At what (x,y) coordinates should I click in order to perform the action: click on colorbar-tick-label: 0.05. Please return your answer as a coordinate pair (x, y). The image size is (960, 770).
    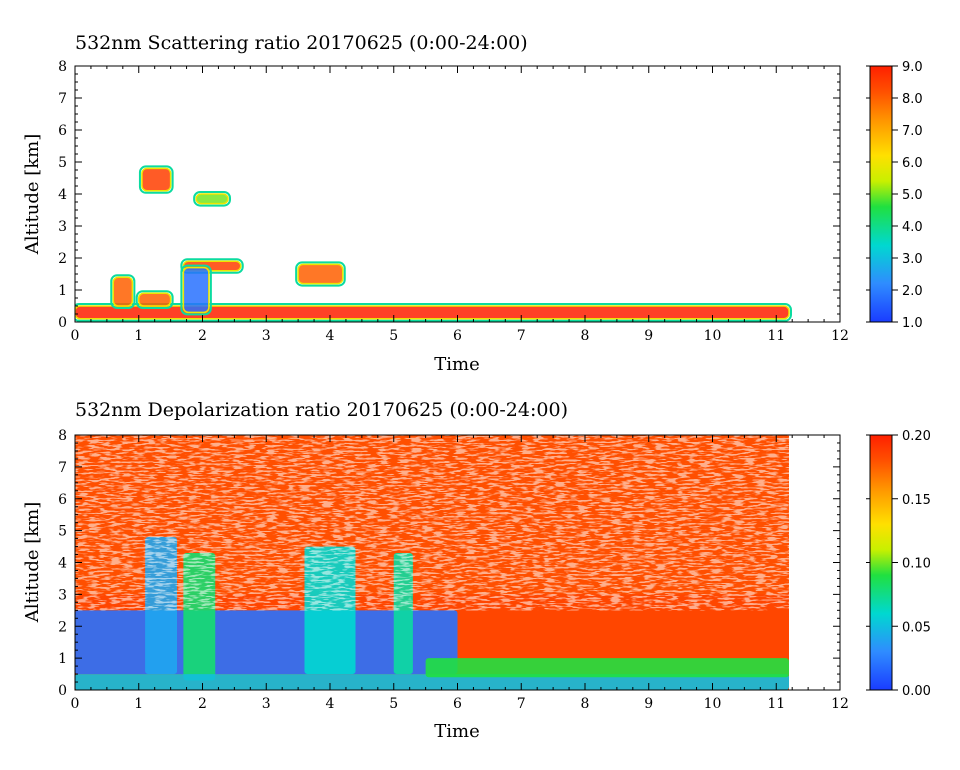
    Looking at the image, I should click on (916, 627).